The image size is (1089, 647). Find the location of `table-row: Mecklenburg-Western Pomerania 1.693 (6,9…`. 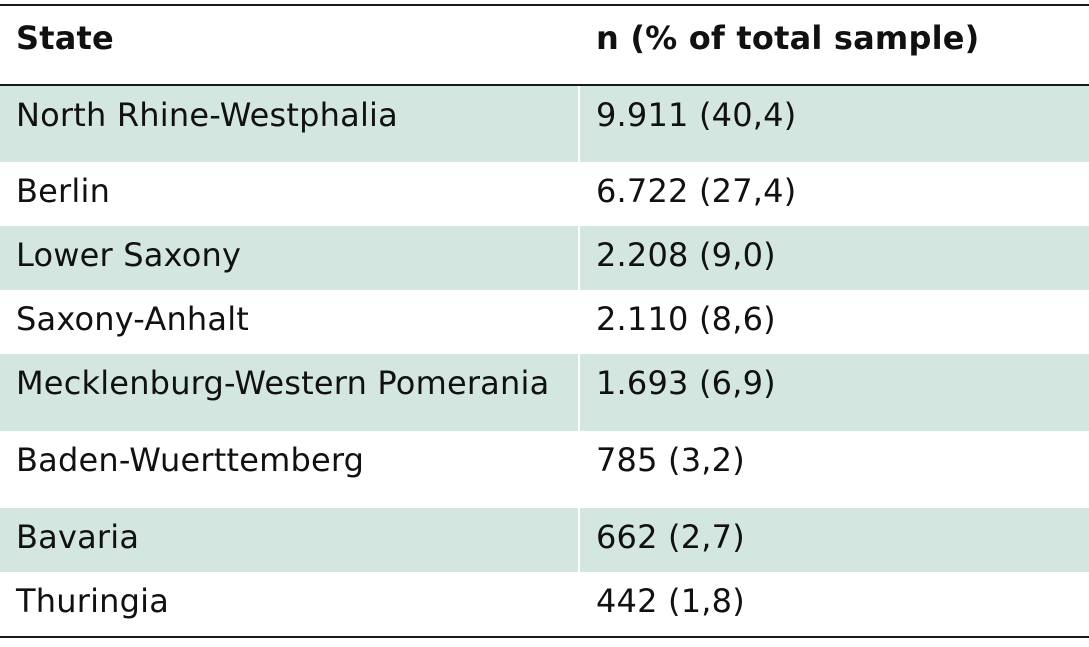

table-row: Mecklenburg-Western Pomerania 1.693 (6,9… is located at coordinates (544, 392).